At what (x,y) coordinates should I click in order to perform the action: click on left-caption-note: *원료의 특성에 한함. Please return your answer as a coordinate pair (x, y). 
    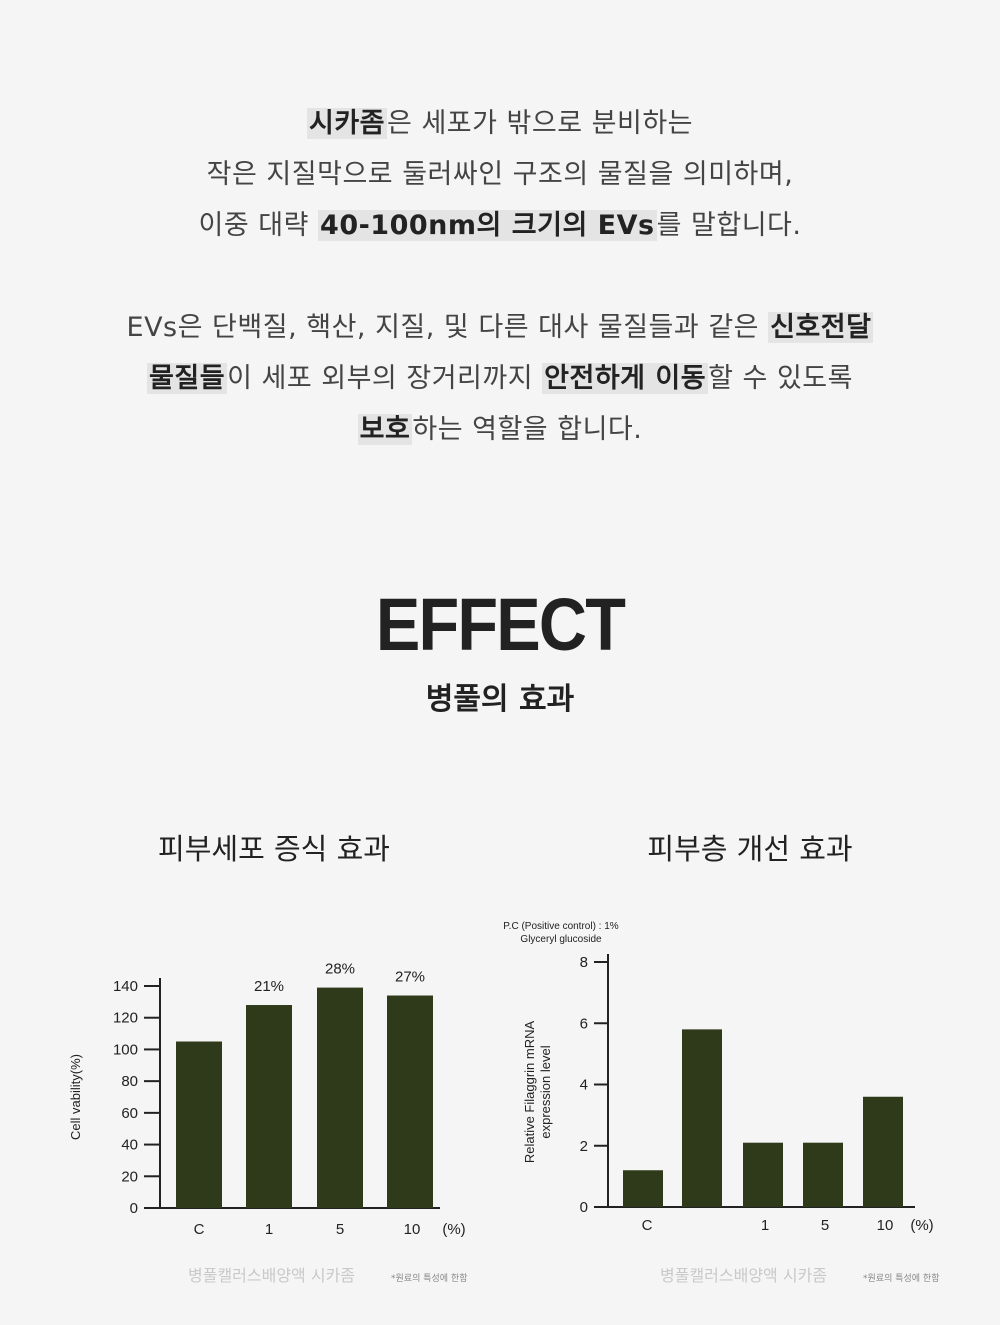
    Looking at the image, I should click on (429, 1279).